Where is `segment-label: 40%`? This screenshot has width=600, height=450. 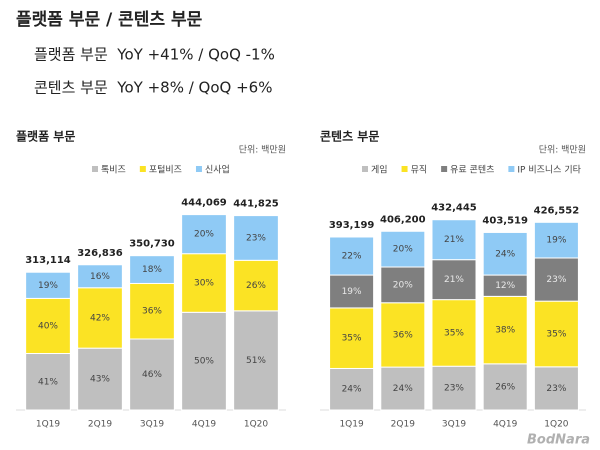
segment-label: 40% is located at coordinates (48, 326).